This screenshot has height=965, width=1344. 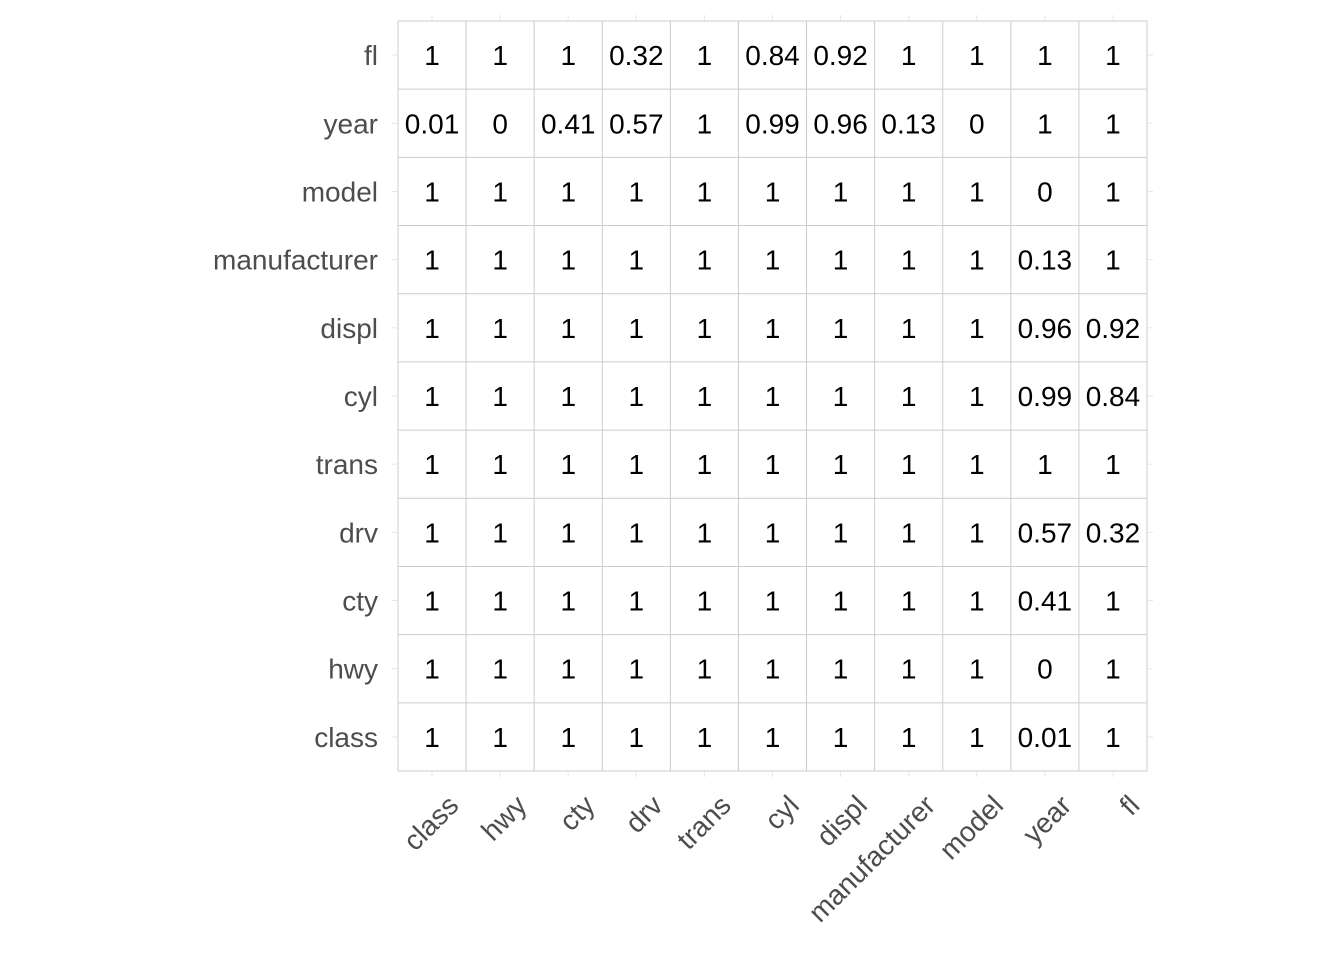 I want to click on x-tick-label: drv, so click(x=643, y=813).